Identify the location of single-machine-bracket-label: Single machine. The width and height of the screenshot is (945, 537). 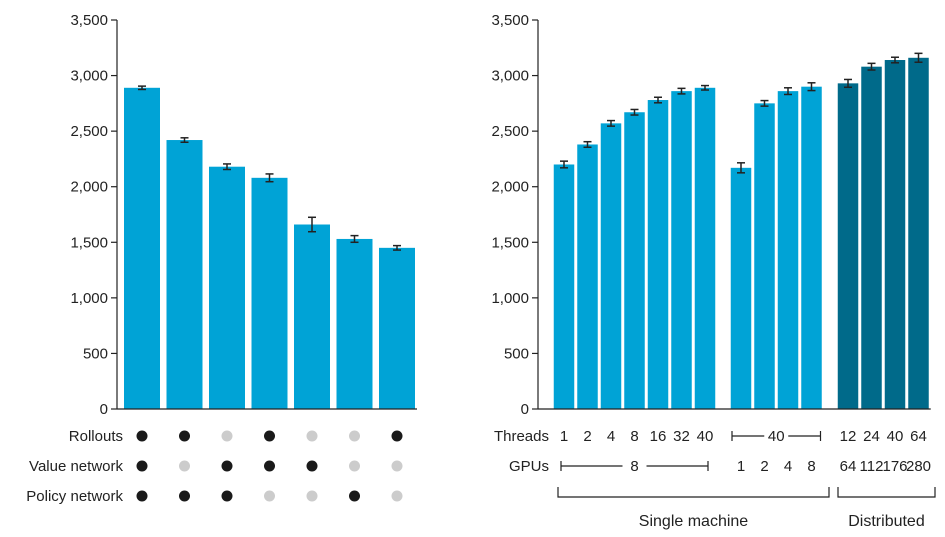
(694, 521).